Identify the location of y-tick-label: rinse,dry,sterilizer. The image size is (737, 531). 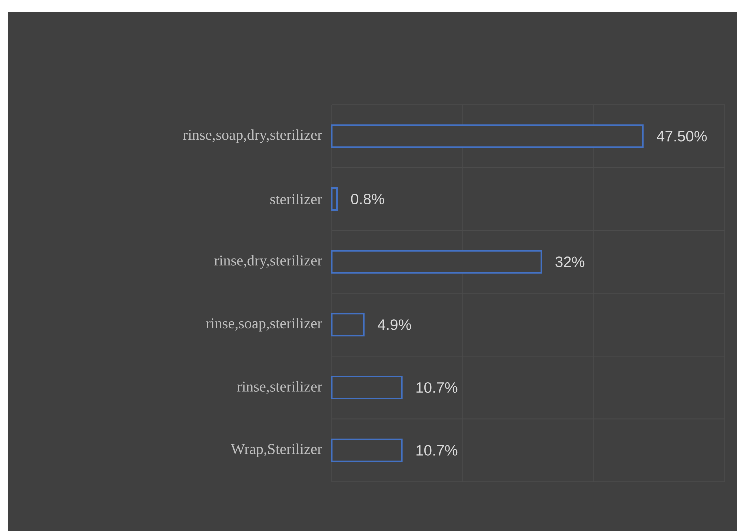
(268, 262).